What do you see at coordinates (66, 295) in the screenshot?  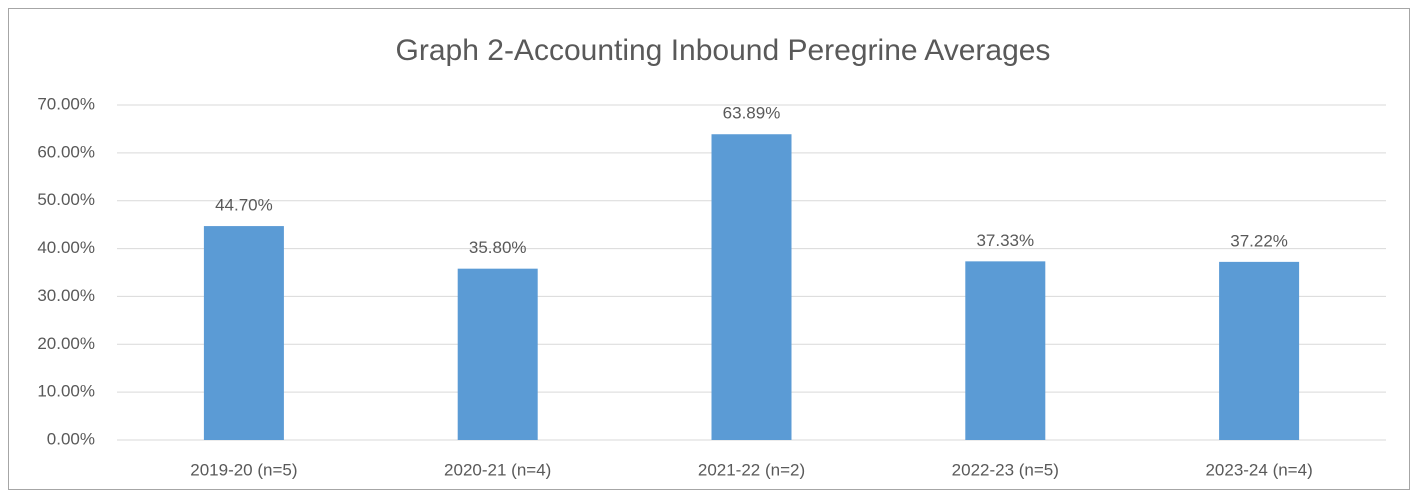 I see `y-tick-label: 30.00%` at bounding box center [66, 295].